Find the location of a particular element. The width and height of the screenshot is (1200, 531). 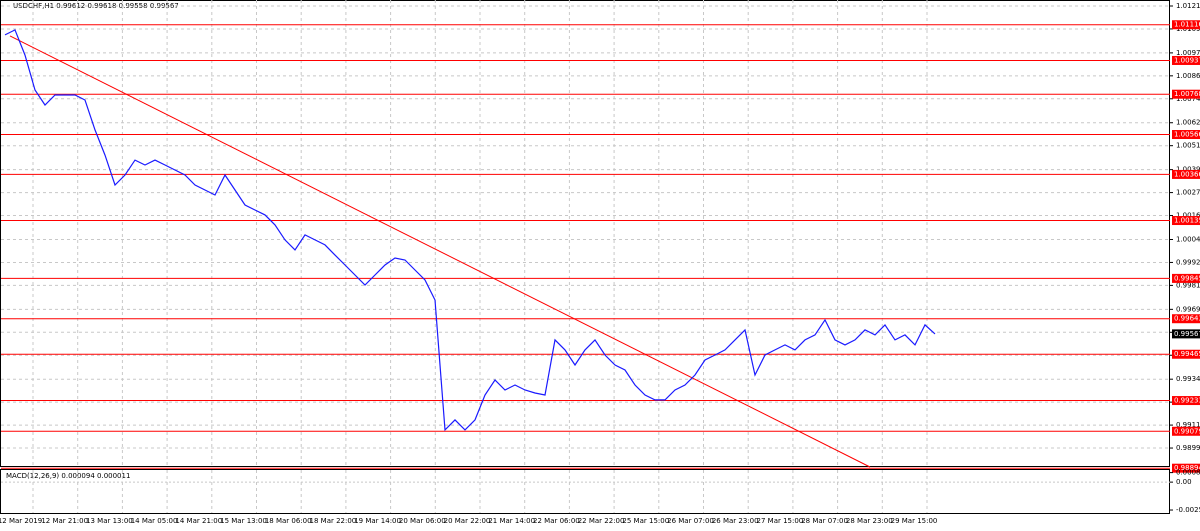

y-tick-label: 1.00510 is located at coordinates (1188, 146).